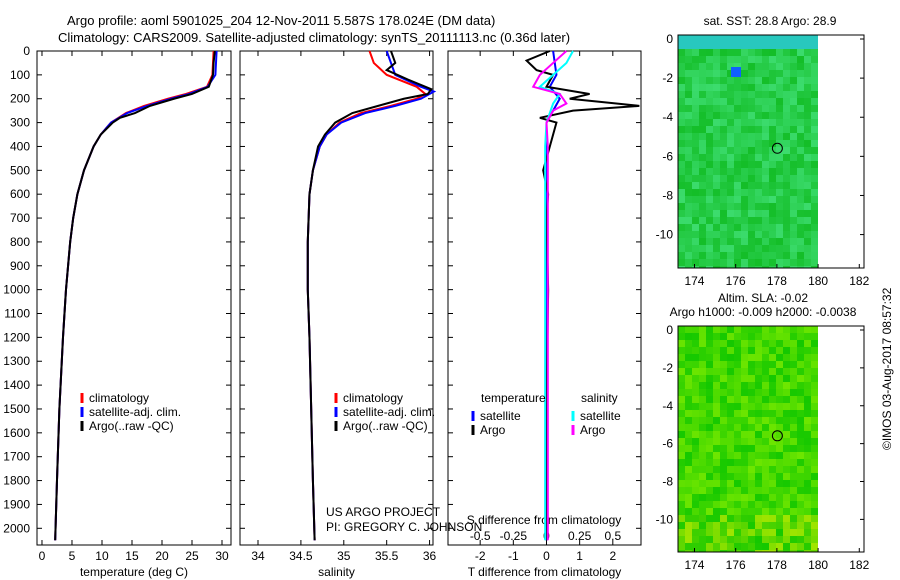 The image size is (900, 580). What do you see at coordinates (383, 512) in the screenshot?
I see `project-label: US ARGO PROJECT` at bounding box center [383, 512].